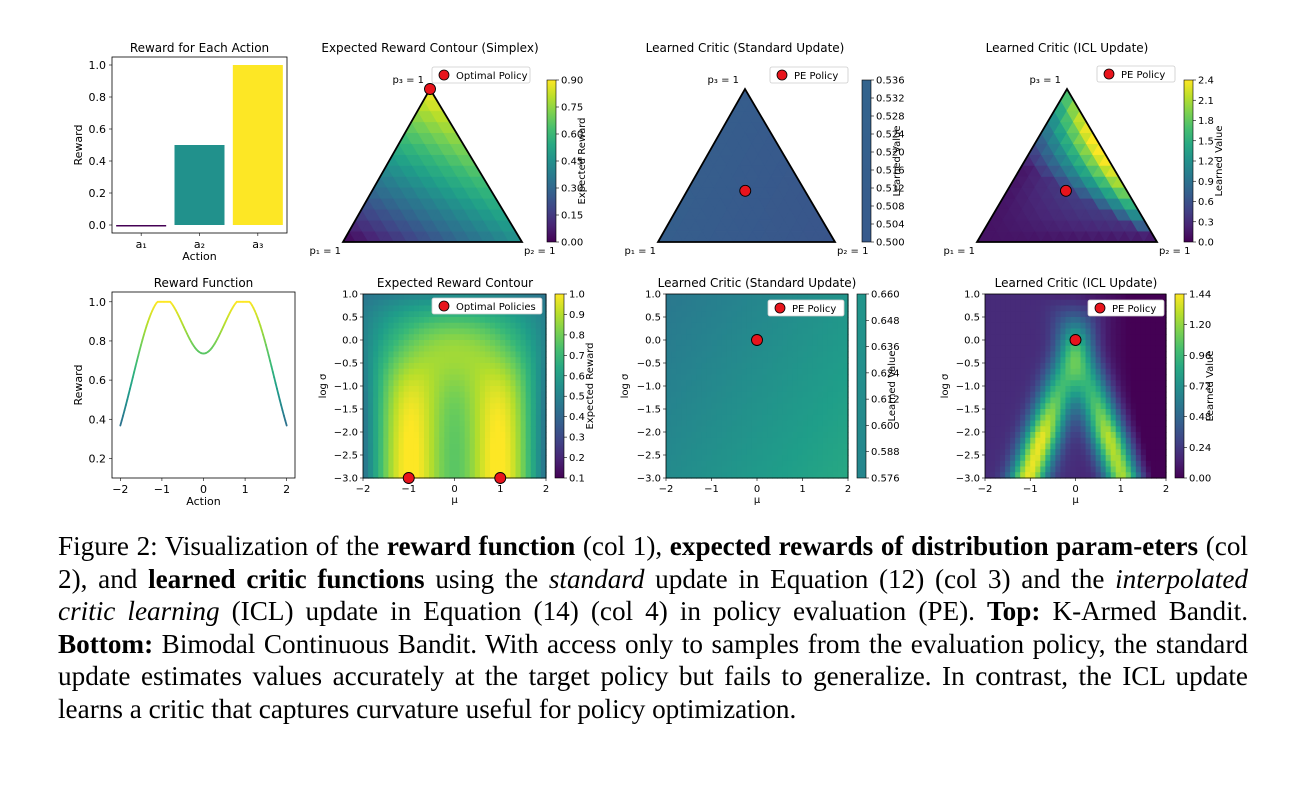 The height and width of the screenshot is (792, 1300). What do you see at coordinates (1109, 74) in the screenshot?
I see `legend-marker` at bounding box center [1109, 74].